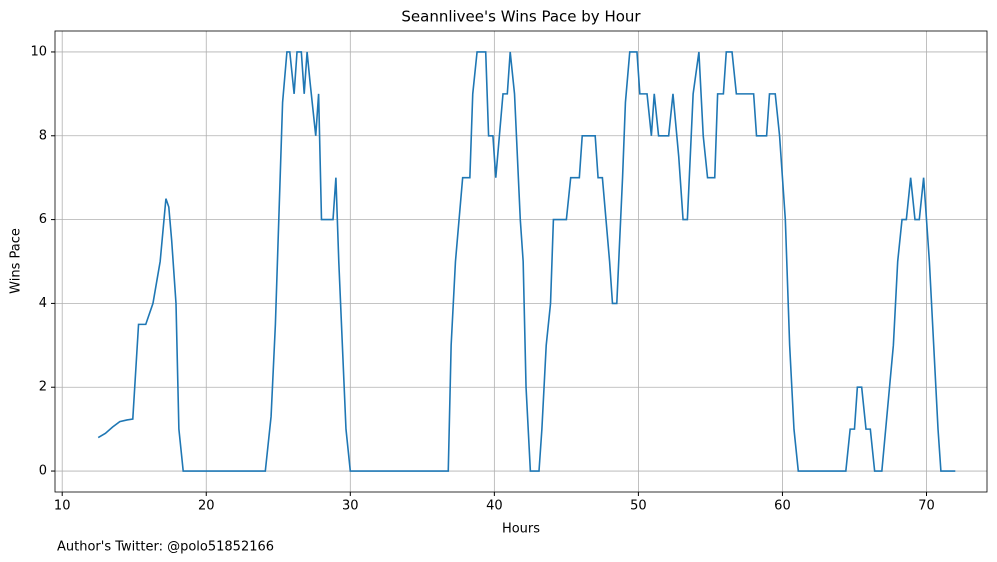  What do you see at coordinates (165, 547) in the screenshot?
I see `footnote: Author's Twitter: @polo51852166` at bounding box center [165, 547].